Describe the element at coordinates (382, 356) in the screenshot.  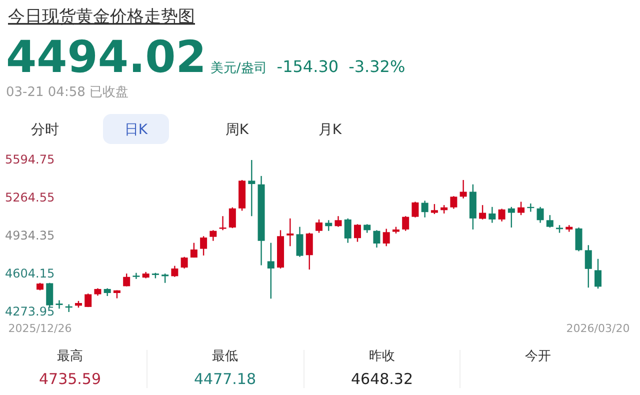
I see `text: 昨收` at that location.